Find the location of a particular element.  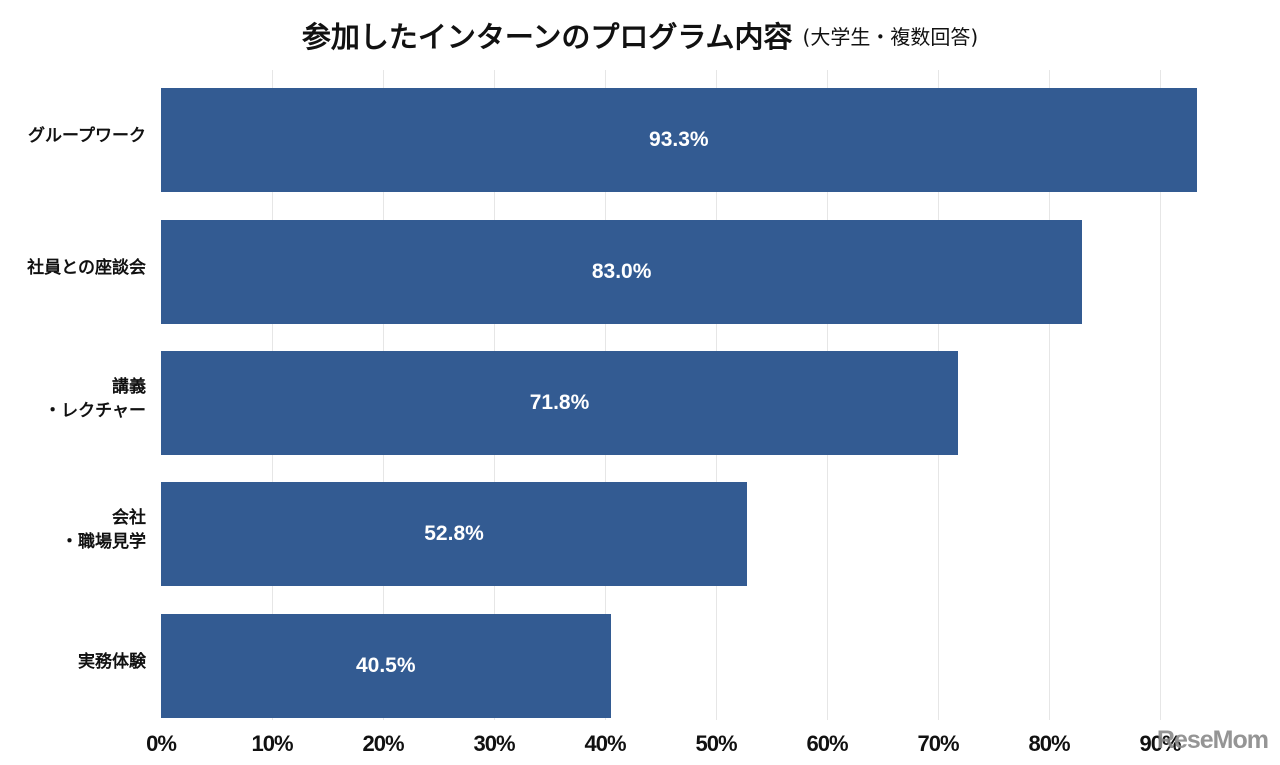

bar-value-label: 52.8% is located at coordinates (454, 533).